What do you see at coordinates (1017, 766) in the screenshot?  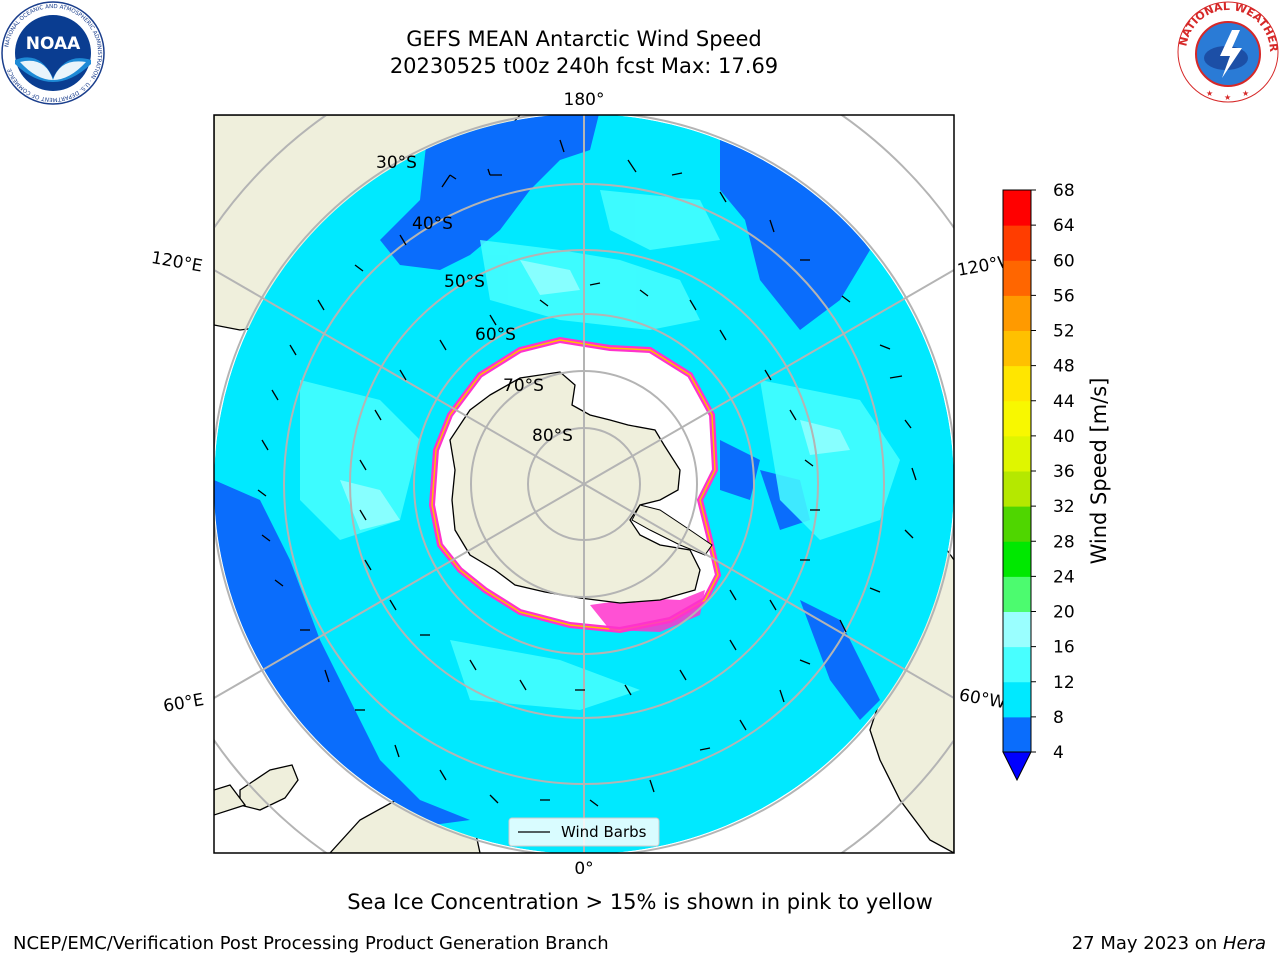 I see `colorbar-extend-arrow` at bounding box center [1017, 766].